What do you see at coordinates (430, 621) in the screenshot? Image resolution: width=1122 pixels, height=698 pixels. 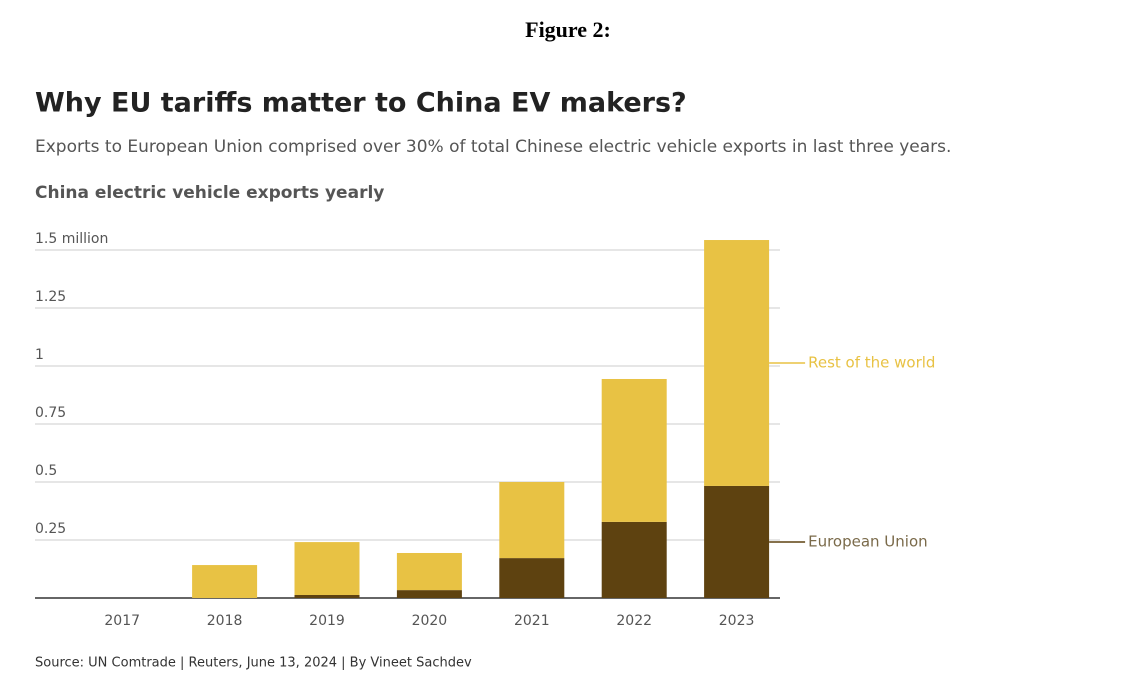 I see `x-tick-label: 2020` at bounding box center [430, 621].